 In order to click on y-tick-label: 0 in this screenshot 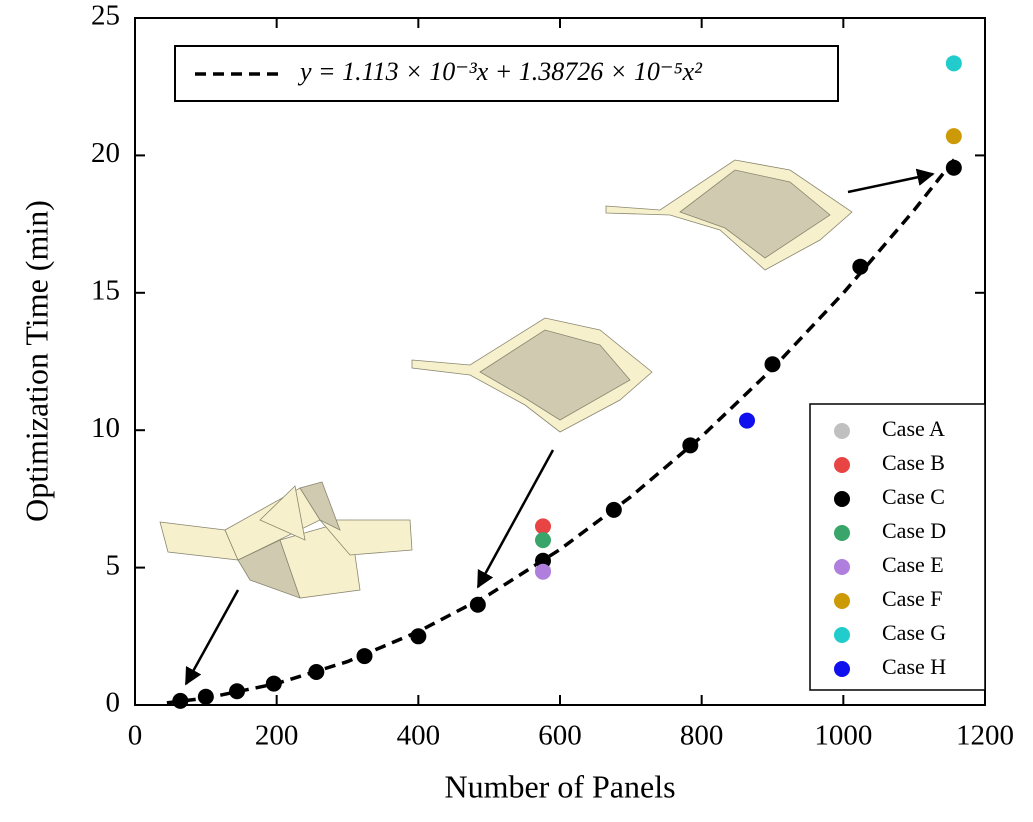, I will do `click(113, 703)`.